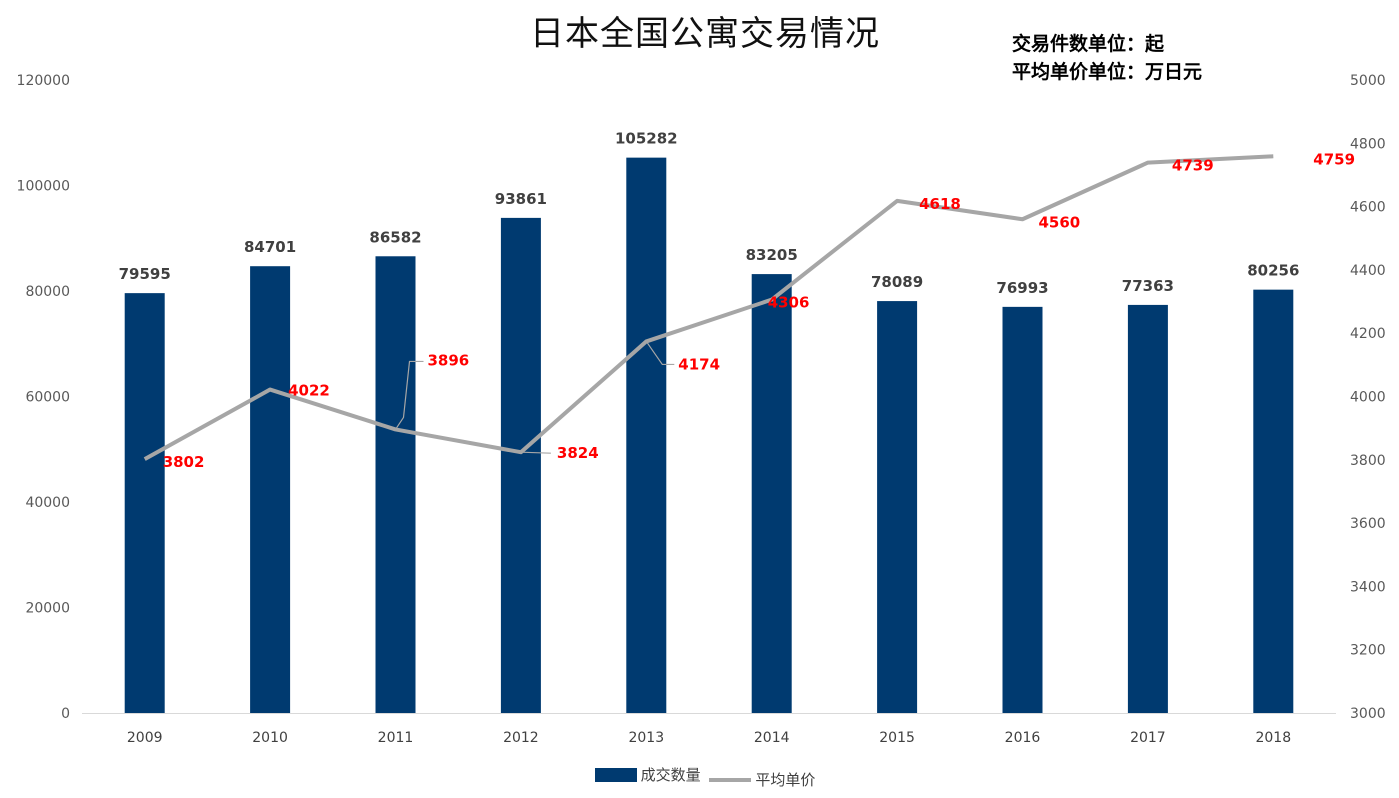 The height and width of the screenshot is (798, 1399). I want to click on y-left-tick-label: 60000, so click(47, 398).